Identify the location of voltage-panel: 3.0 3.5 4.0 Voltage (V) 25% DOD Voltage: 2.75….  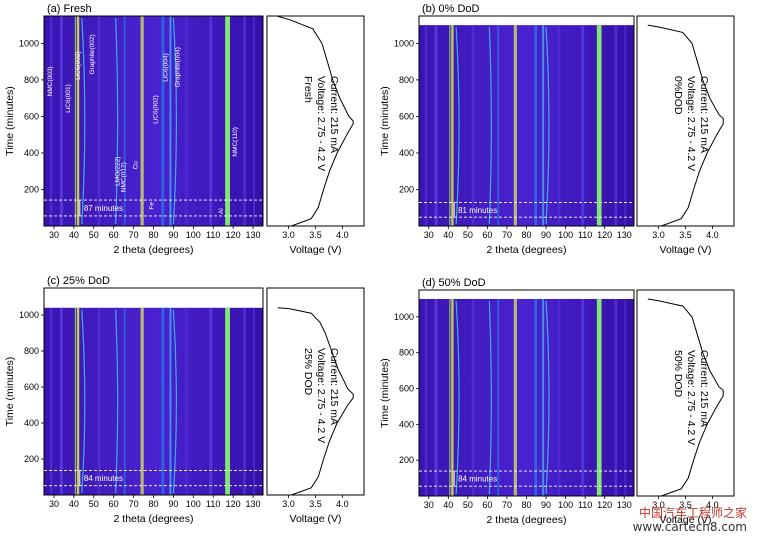
(315, 406).